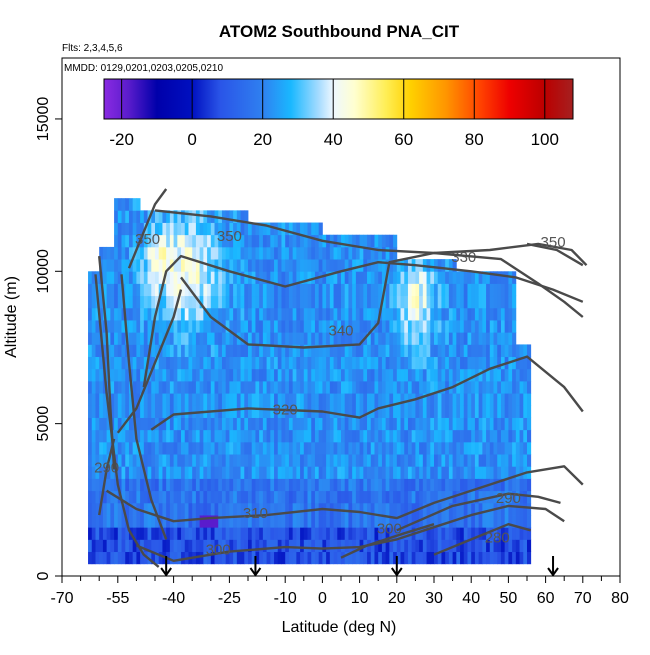 This screenshot has height=655, width=650. I want to click on x-tick-label: 50, so click(509, 598).